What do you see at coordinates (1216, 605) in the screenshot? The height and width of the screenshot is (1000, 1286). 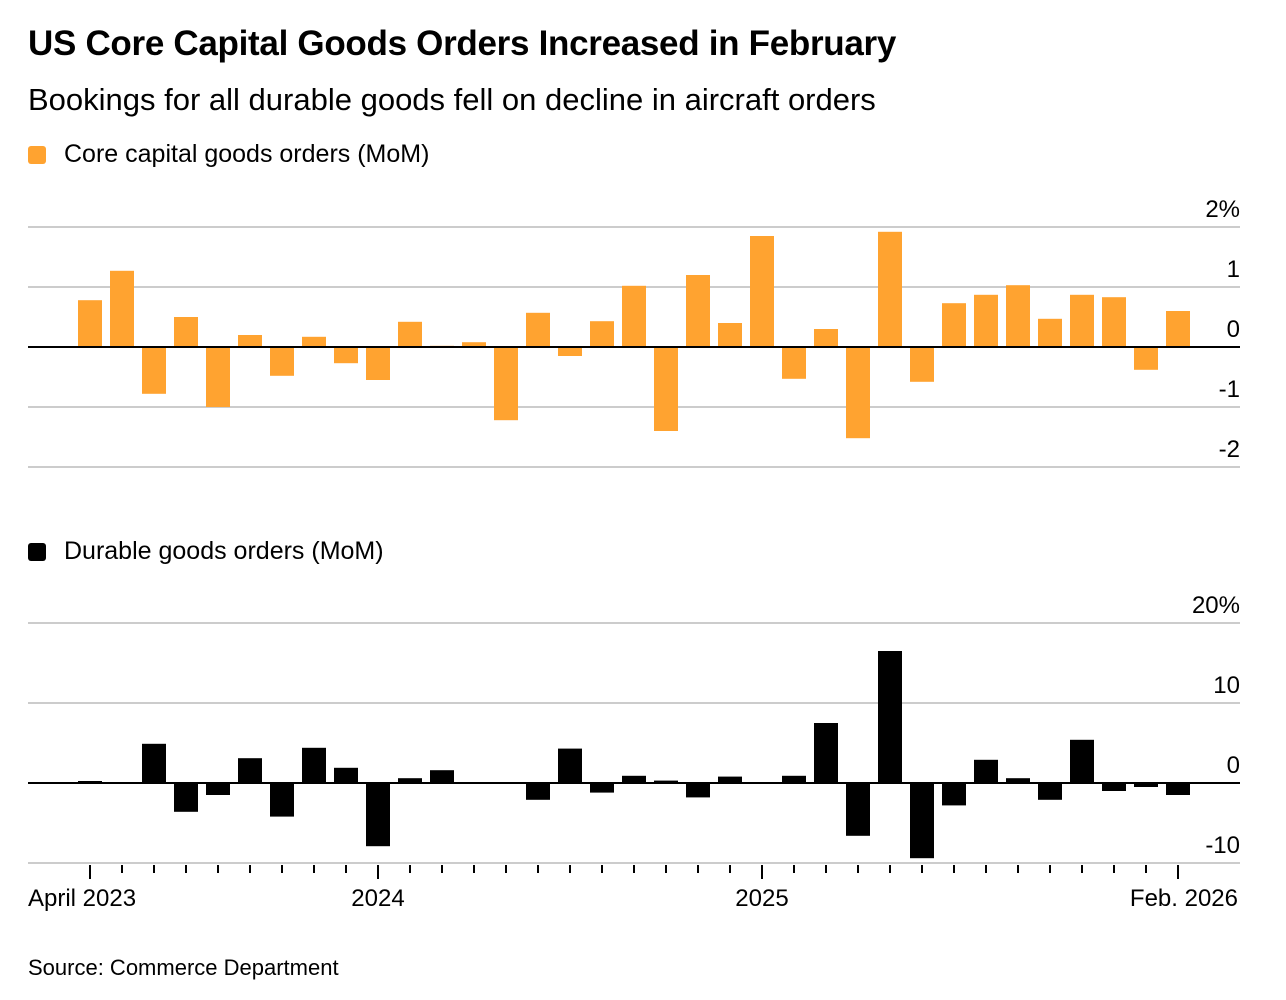 I see `durable-y-tick-label: 20%` at bounding box center [1216, 605].